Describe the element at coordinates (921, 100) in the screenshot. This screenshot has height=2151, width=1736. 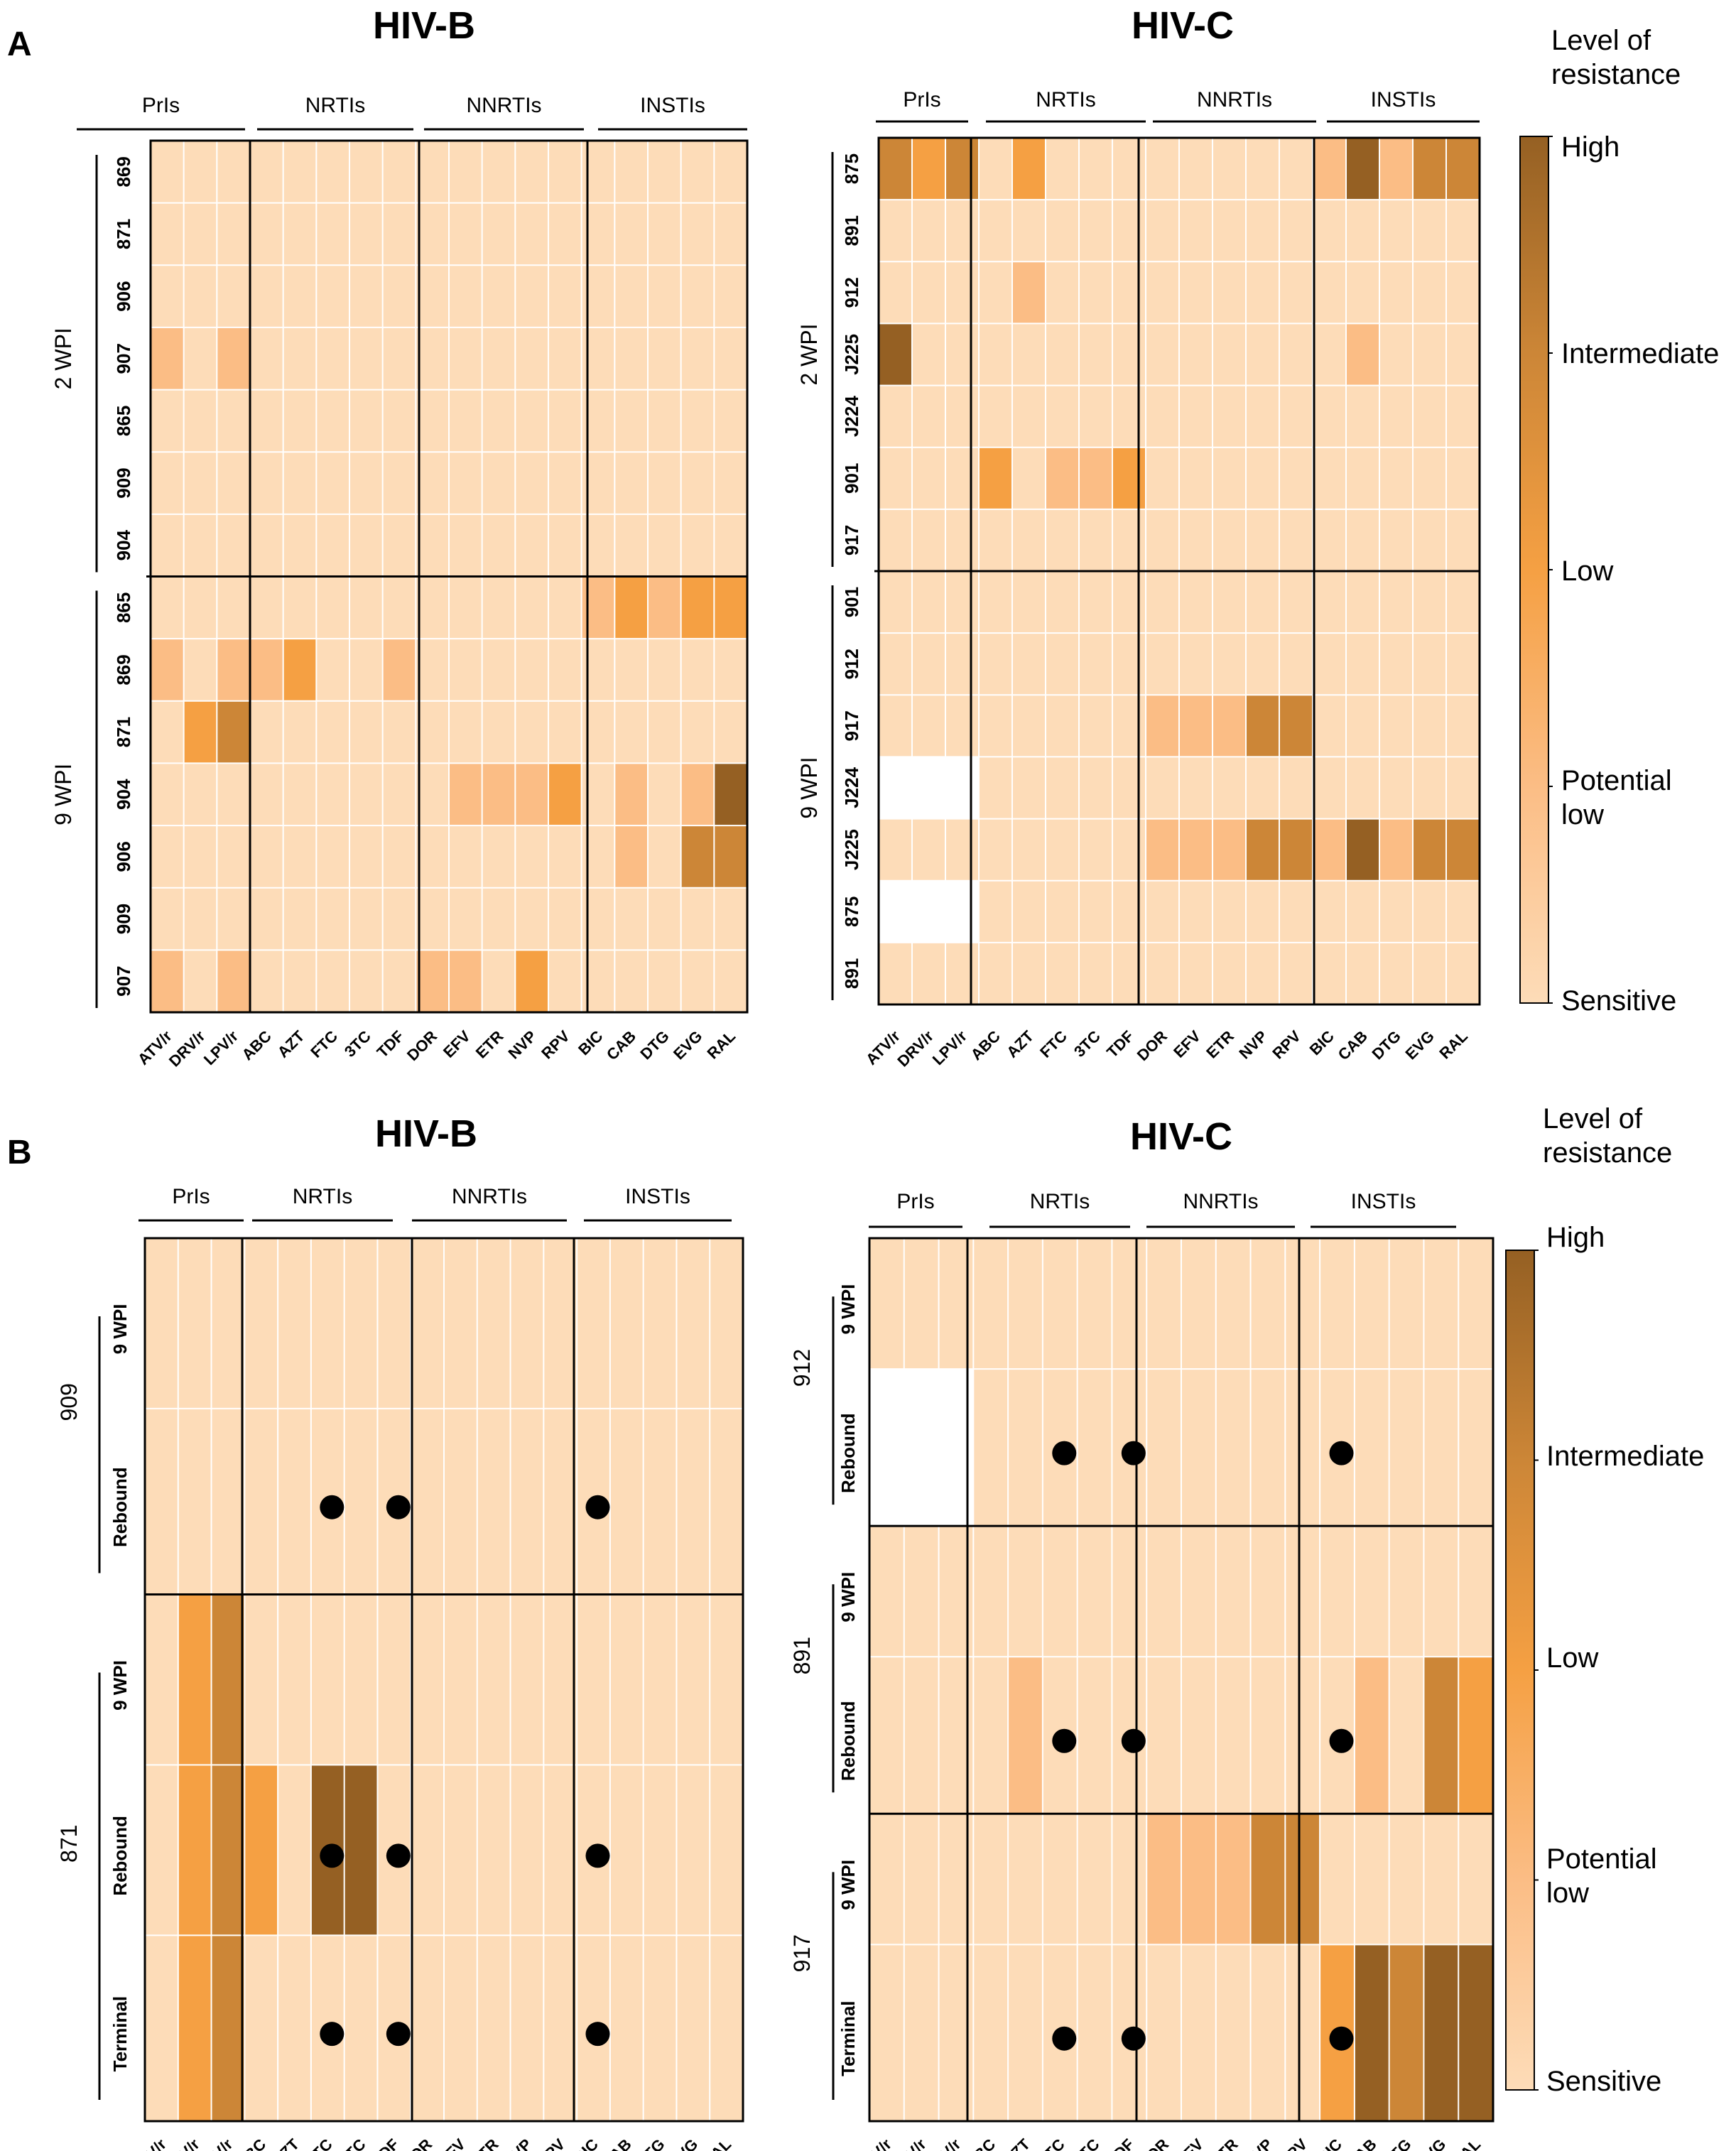
I see `chart-1-class-label: PrIs` at that location.